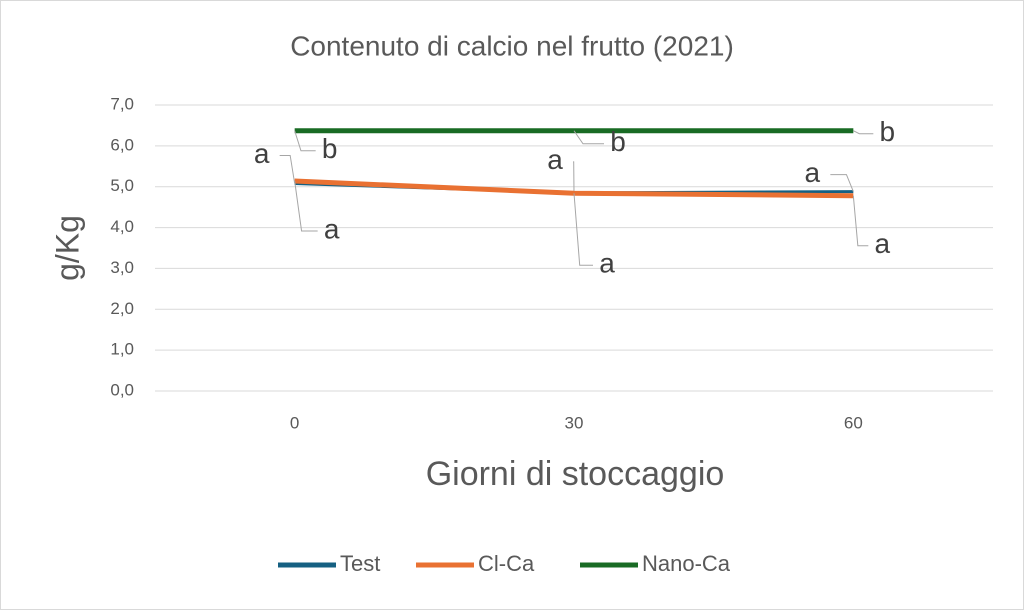 The height and width of the screenshot is (610, 1024). Describe the element at coordinates (853, 422) in the screenshot. I see `x-tick-label: 60` at that location.